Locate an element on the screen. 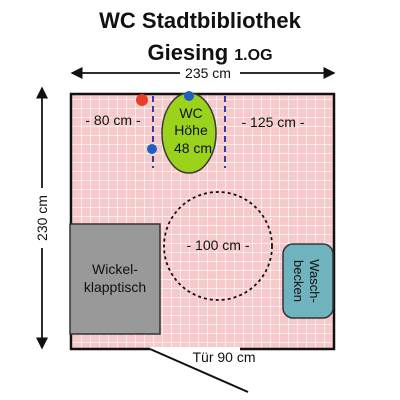  paper-holder-icon is located at coordinates (152, 149).